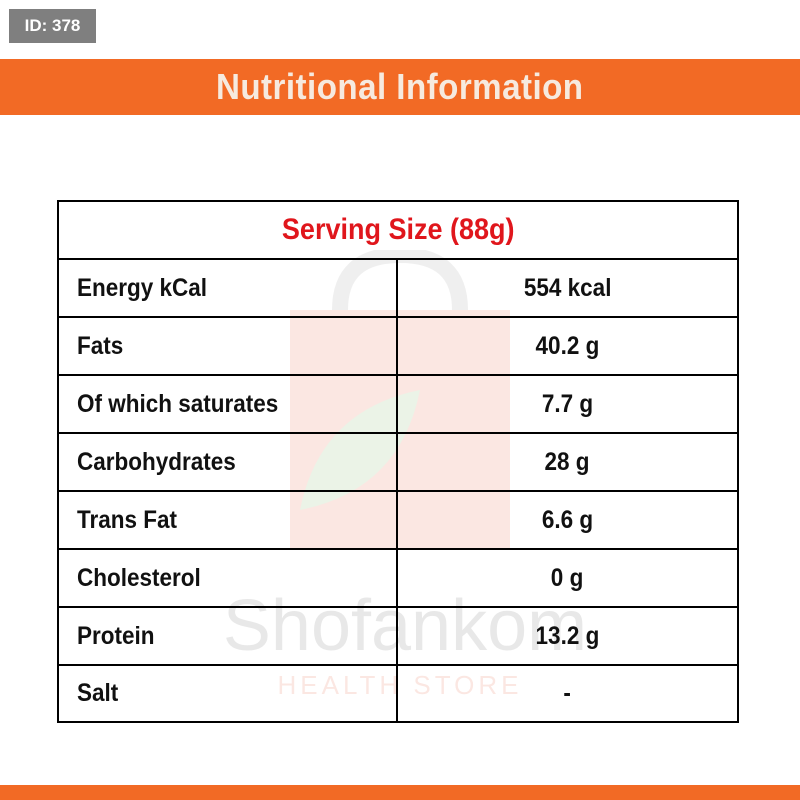  Describe the element at coordinates (228, 636) in the screenshot. I see `row-label: Protein` at that location.